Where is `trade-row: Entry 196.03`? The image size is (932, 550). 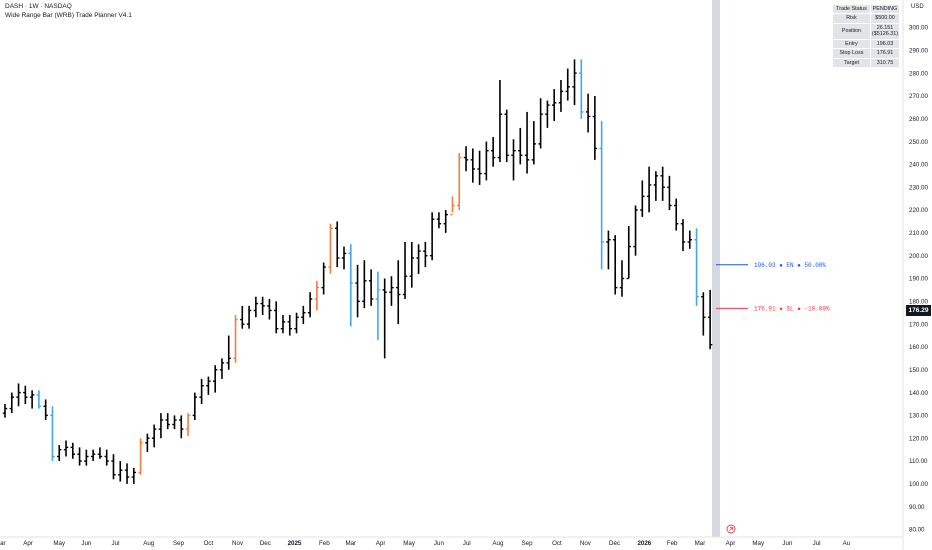
trade-row: Entry 196.03 is located at coordinates (866, 44).